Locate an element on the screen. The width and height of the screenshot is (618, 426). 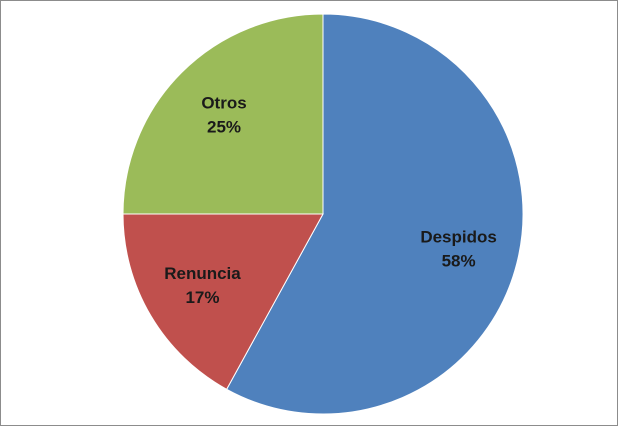
slice-value-label: 25% is located at coordinates (224, 126).